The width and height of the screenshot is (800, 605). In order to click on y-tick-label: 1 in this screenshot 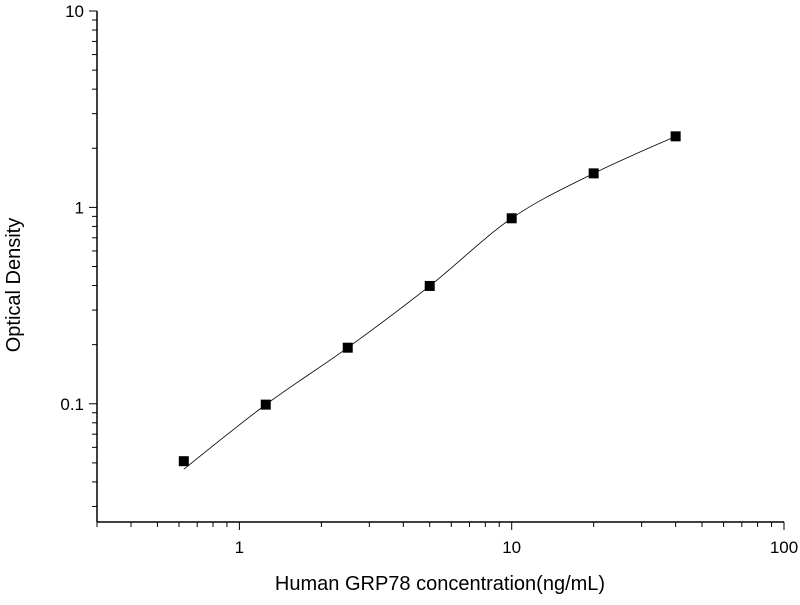, I will do `click(79, 207)`.